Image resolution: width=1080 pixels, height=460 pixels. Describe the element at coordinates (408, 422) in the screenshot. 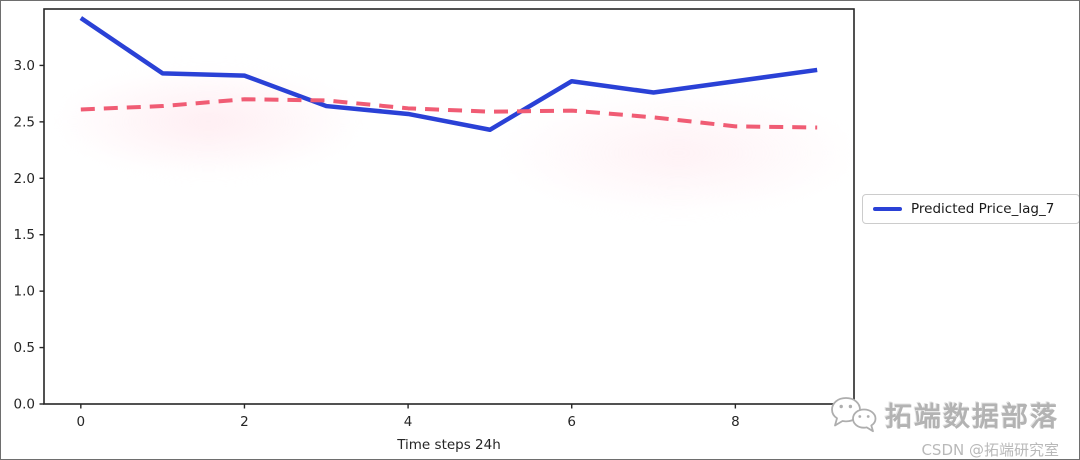

I see `svg-text: 4` at that location.